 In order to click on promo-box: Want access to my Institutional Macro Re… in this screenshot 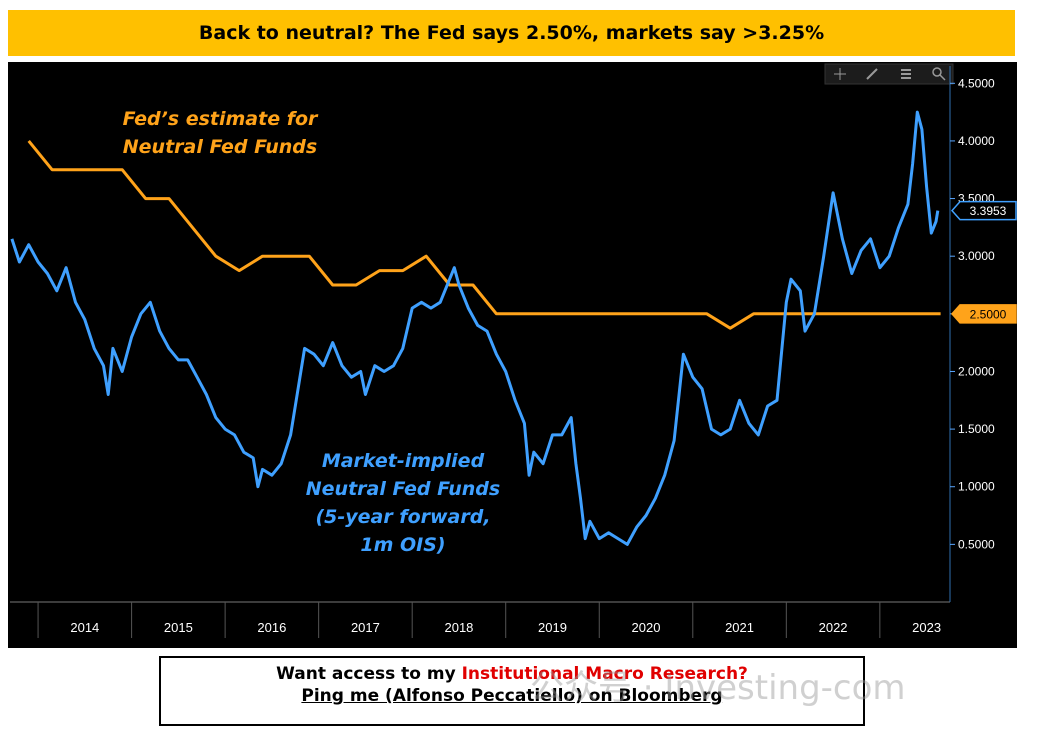, I will do `click(512, 691)`.